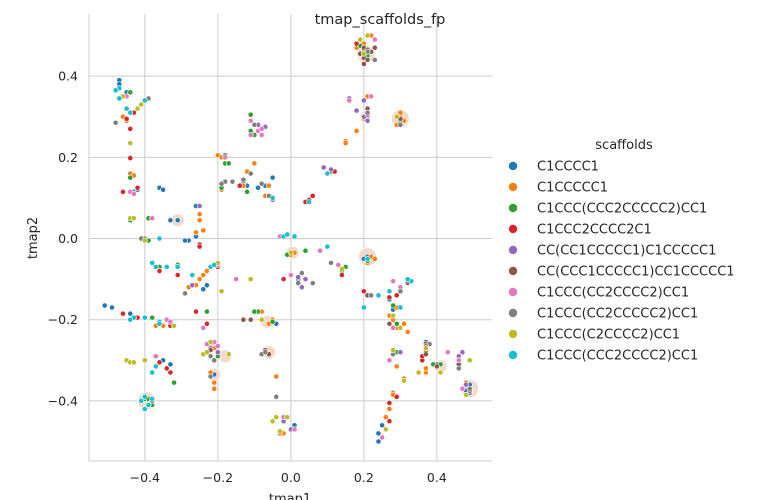 This screenshot has height=500, width=762. Describe the element at coordinates (364, 477) in the screenshot. I see `x-tick-label: 0.2` at that location.